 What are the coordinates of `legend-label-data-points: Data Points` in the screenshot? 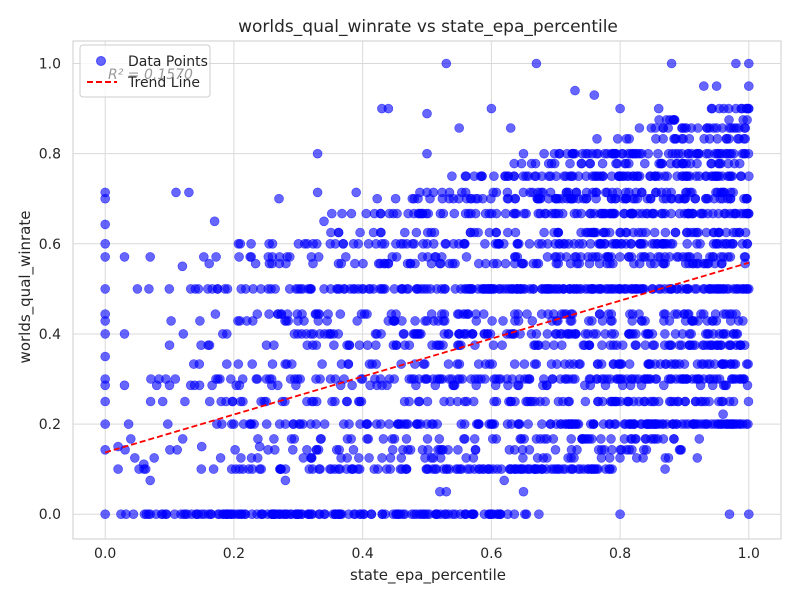 It's located at (168, 62).